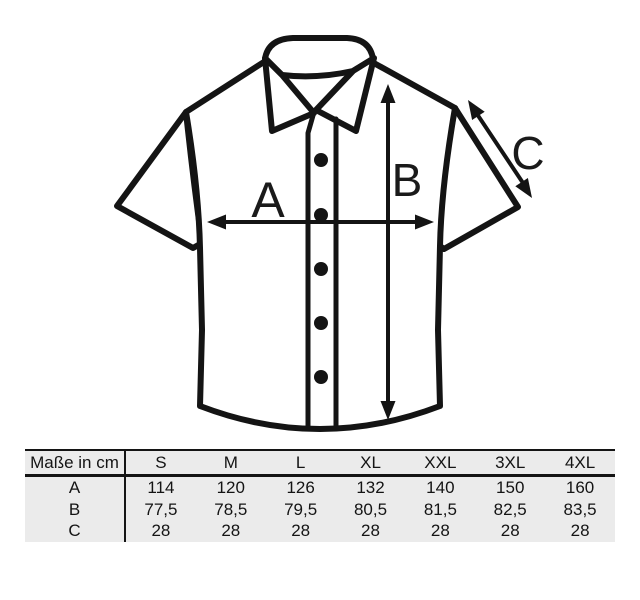 Image resolution: width=640 pixels, height=600 pixels. Describe the element at coordinates (230, 462) in the screenshot. I see `table-header-size-m: M` at that location.